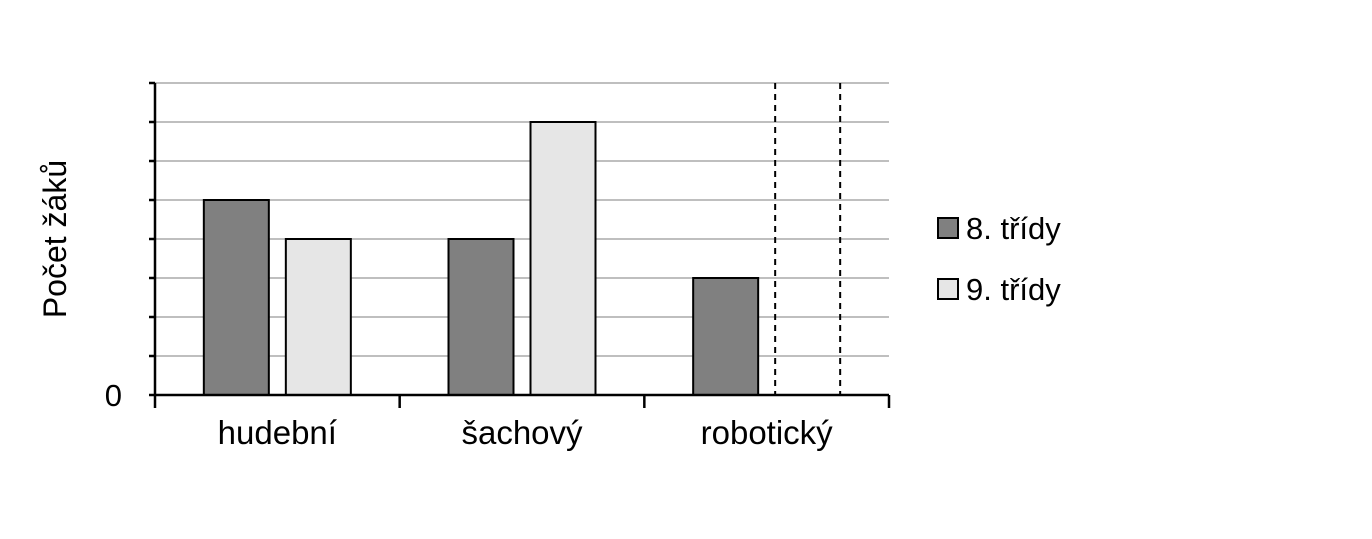 The image size is (1372, 539). Describe the element at coordinates (522, 401) in the screenshot. I see `x-ticks` at that location.